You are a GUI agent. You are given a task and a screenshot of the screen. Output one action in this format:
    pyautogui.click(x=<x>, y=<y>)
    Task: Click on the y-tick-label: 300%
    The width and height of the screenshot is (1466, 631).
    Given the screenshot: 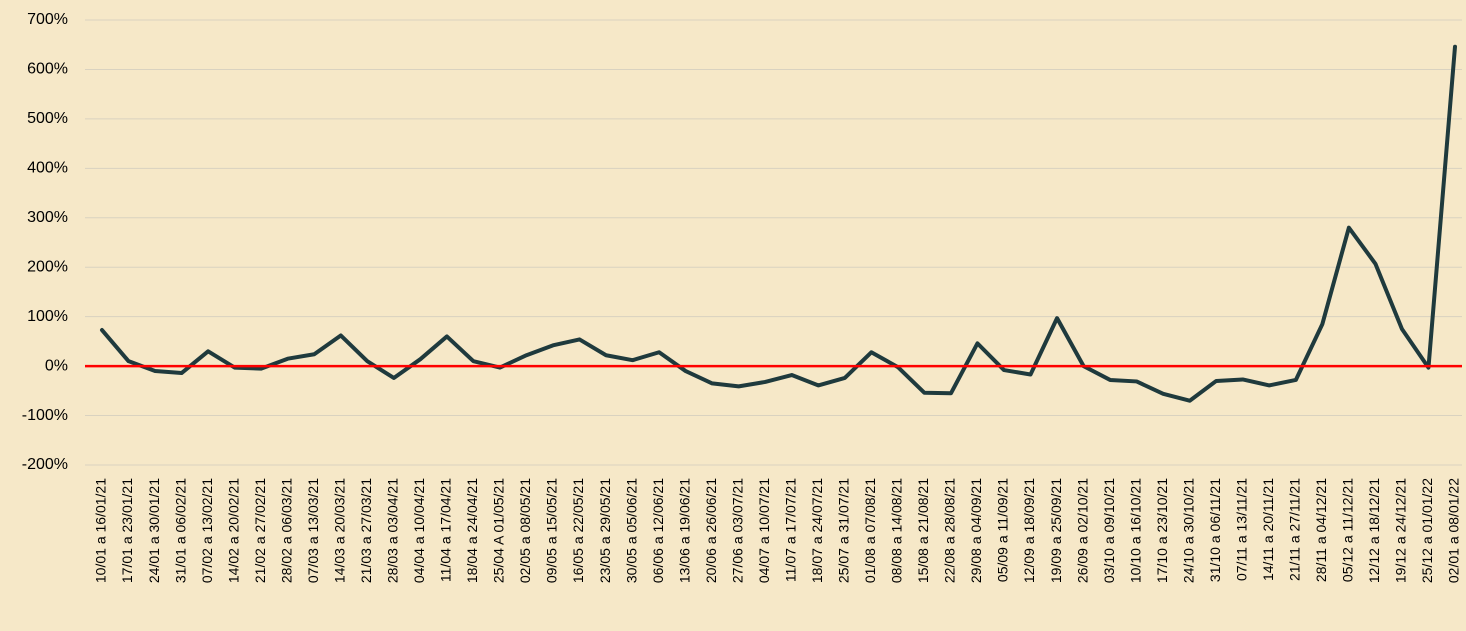 What is the action you would take?
    pyautogui.click(x=47, y=217)
    